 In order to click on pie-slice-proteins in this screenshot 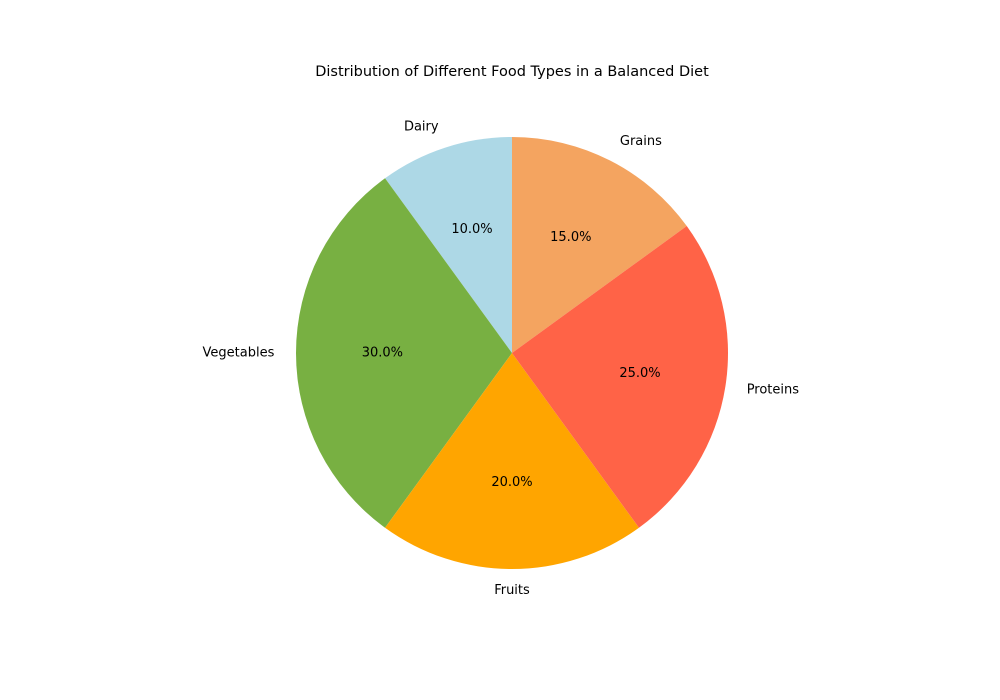, I will do `click(620, 377)`.